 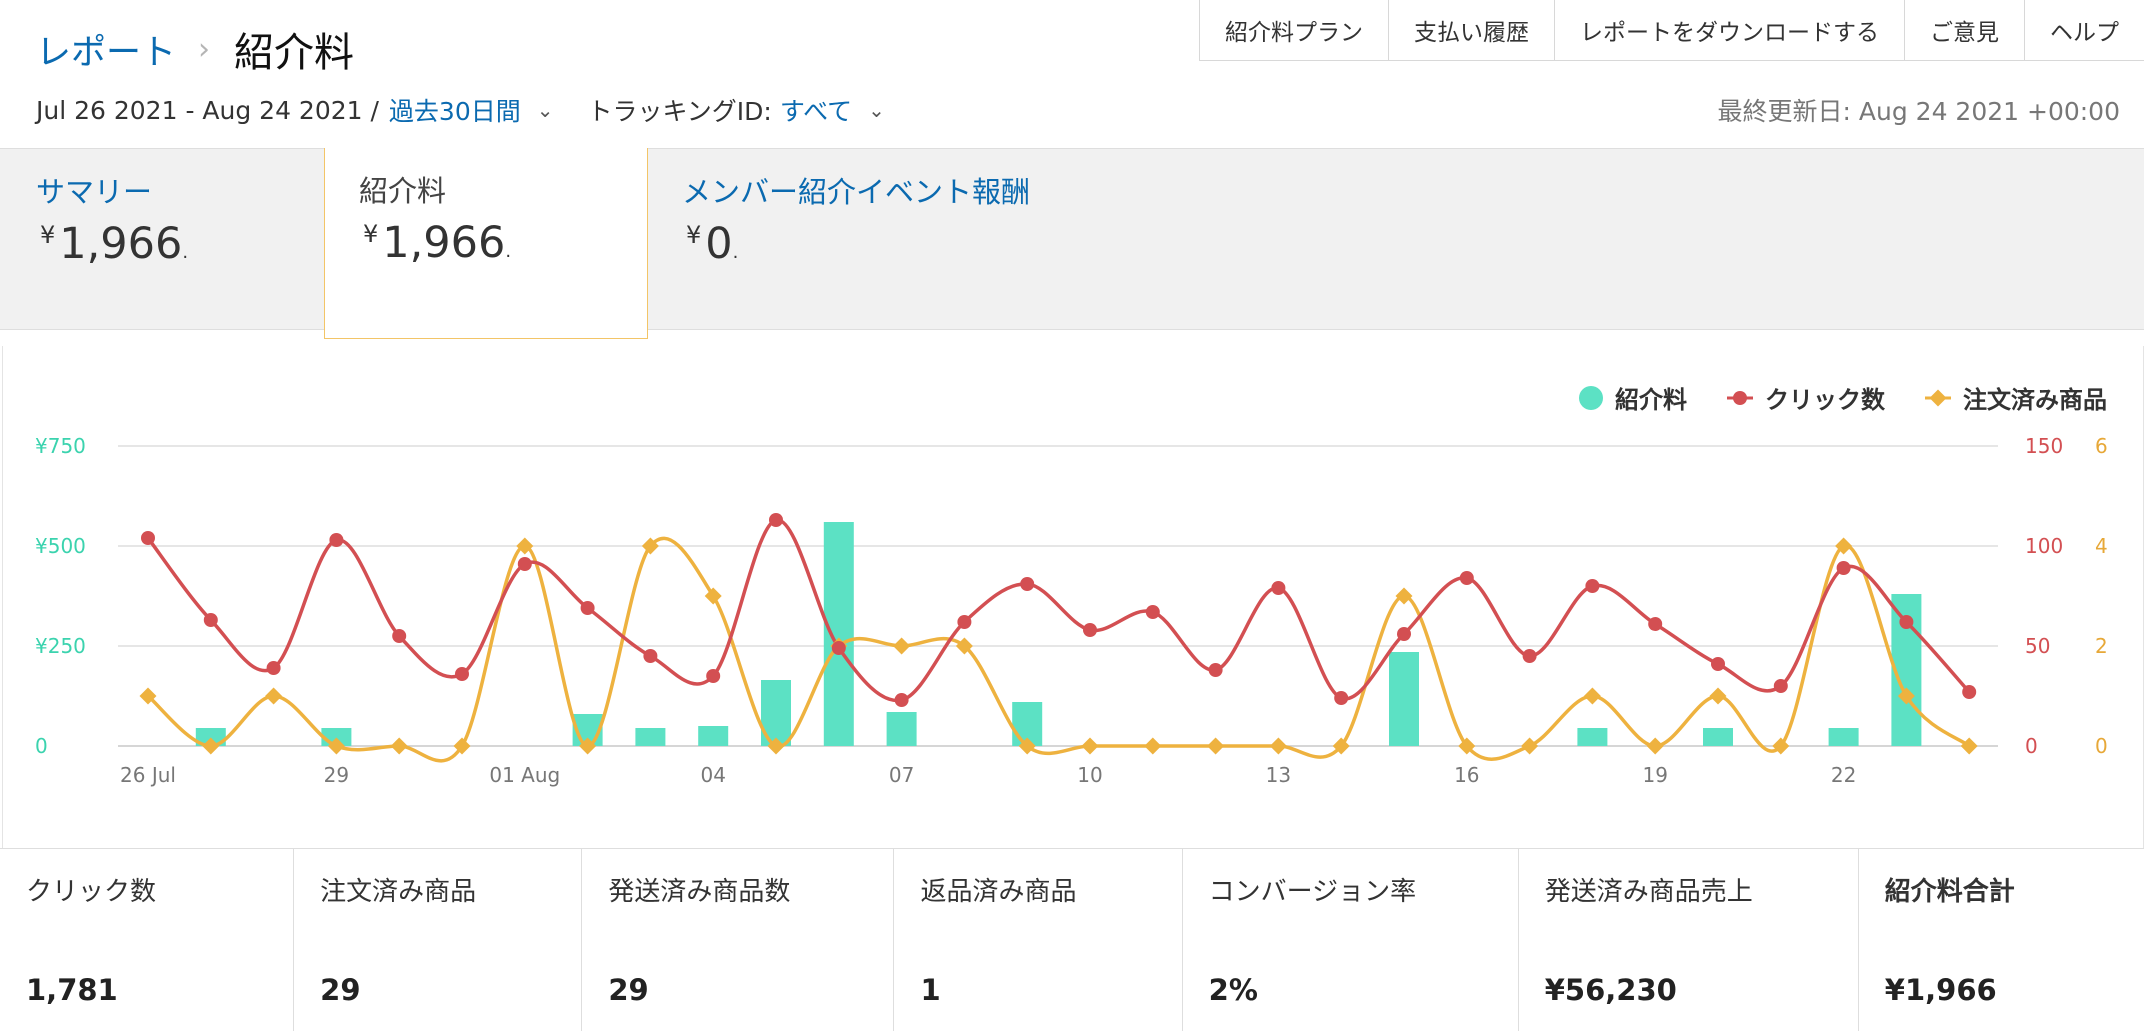 I want to click on stat-clicks: クリック数 1,781, so click(x=147, y=940).